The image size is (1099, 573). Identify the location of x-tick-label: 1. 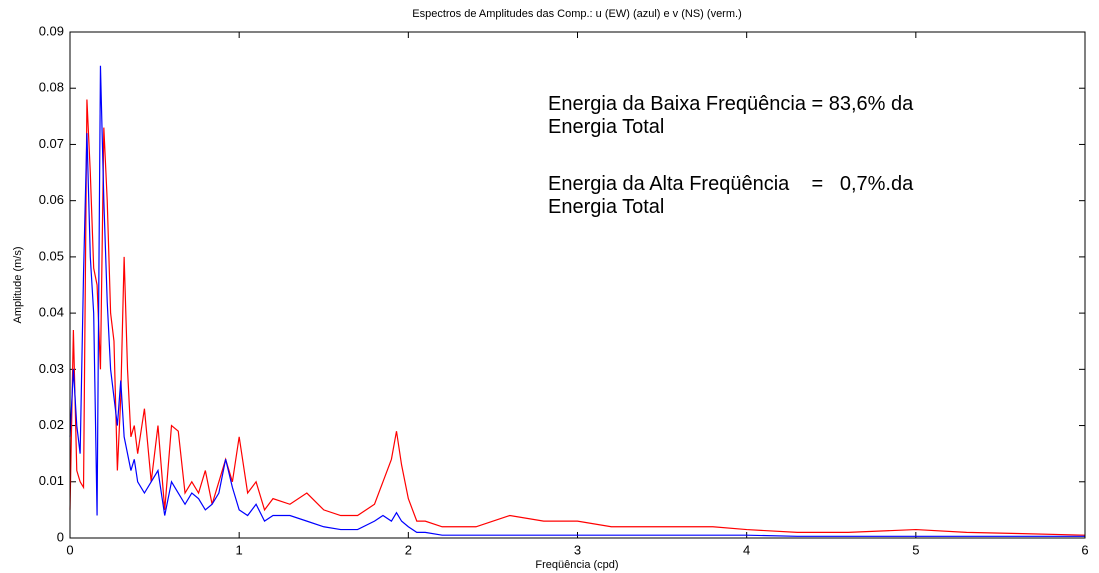
(239, 549).